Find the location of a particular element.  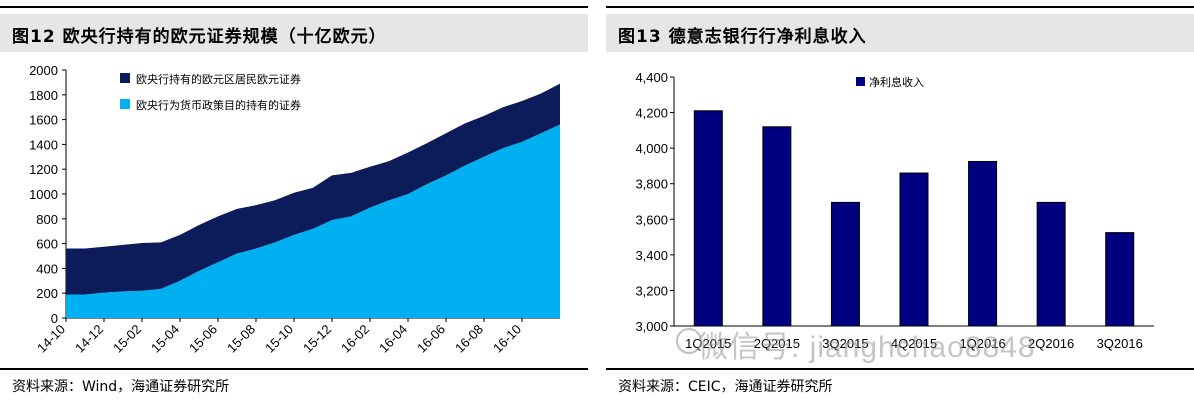

x-tick-label: 14-12 is located at coordinates (89, 339).